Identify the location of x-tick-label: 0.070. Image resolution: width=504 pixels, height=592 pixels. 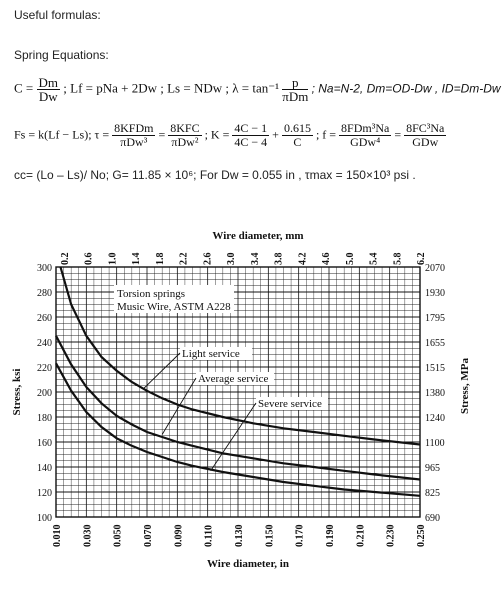
(148, 536).